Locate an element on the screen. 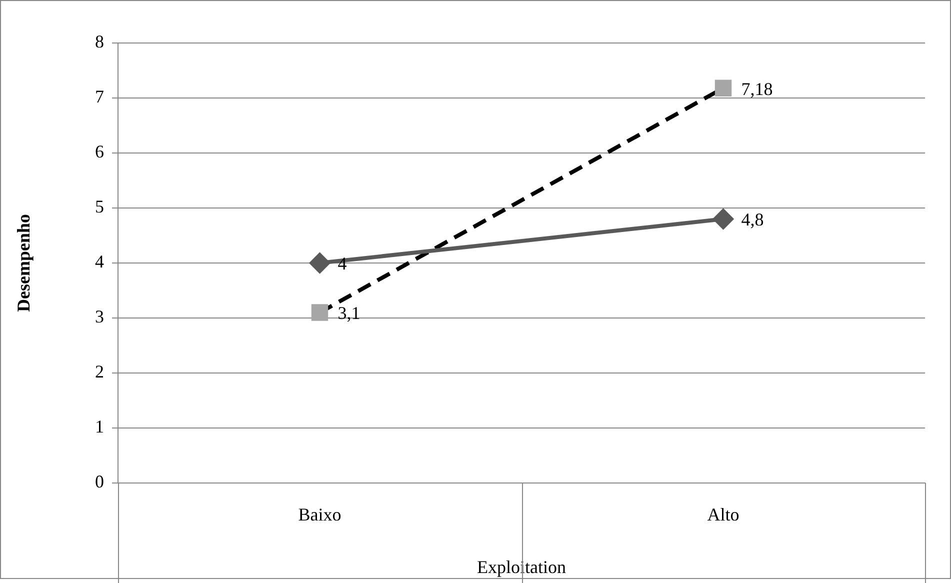 Image resolution: width=951 pixels, height=583 pixels. y-tick-label: 3 is located at coordinates (99, 316).